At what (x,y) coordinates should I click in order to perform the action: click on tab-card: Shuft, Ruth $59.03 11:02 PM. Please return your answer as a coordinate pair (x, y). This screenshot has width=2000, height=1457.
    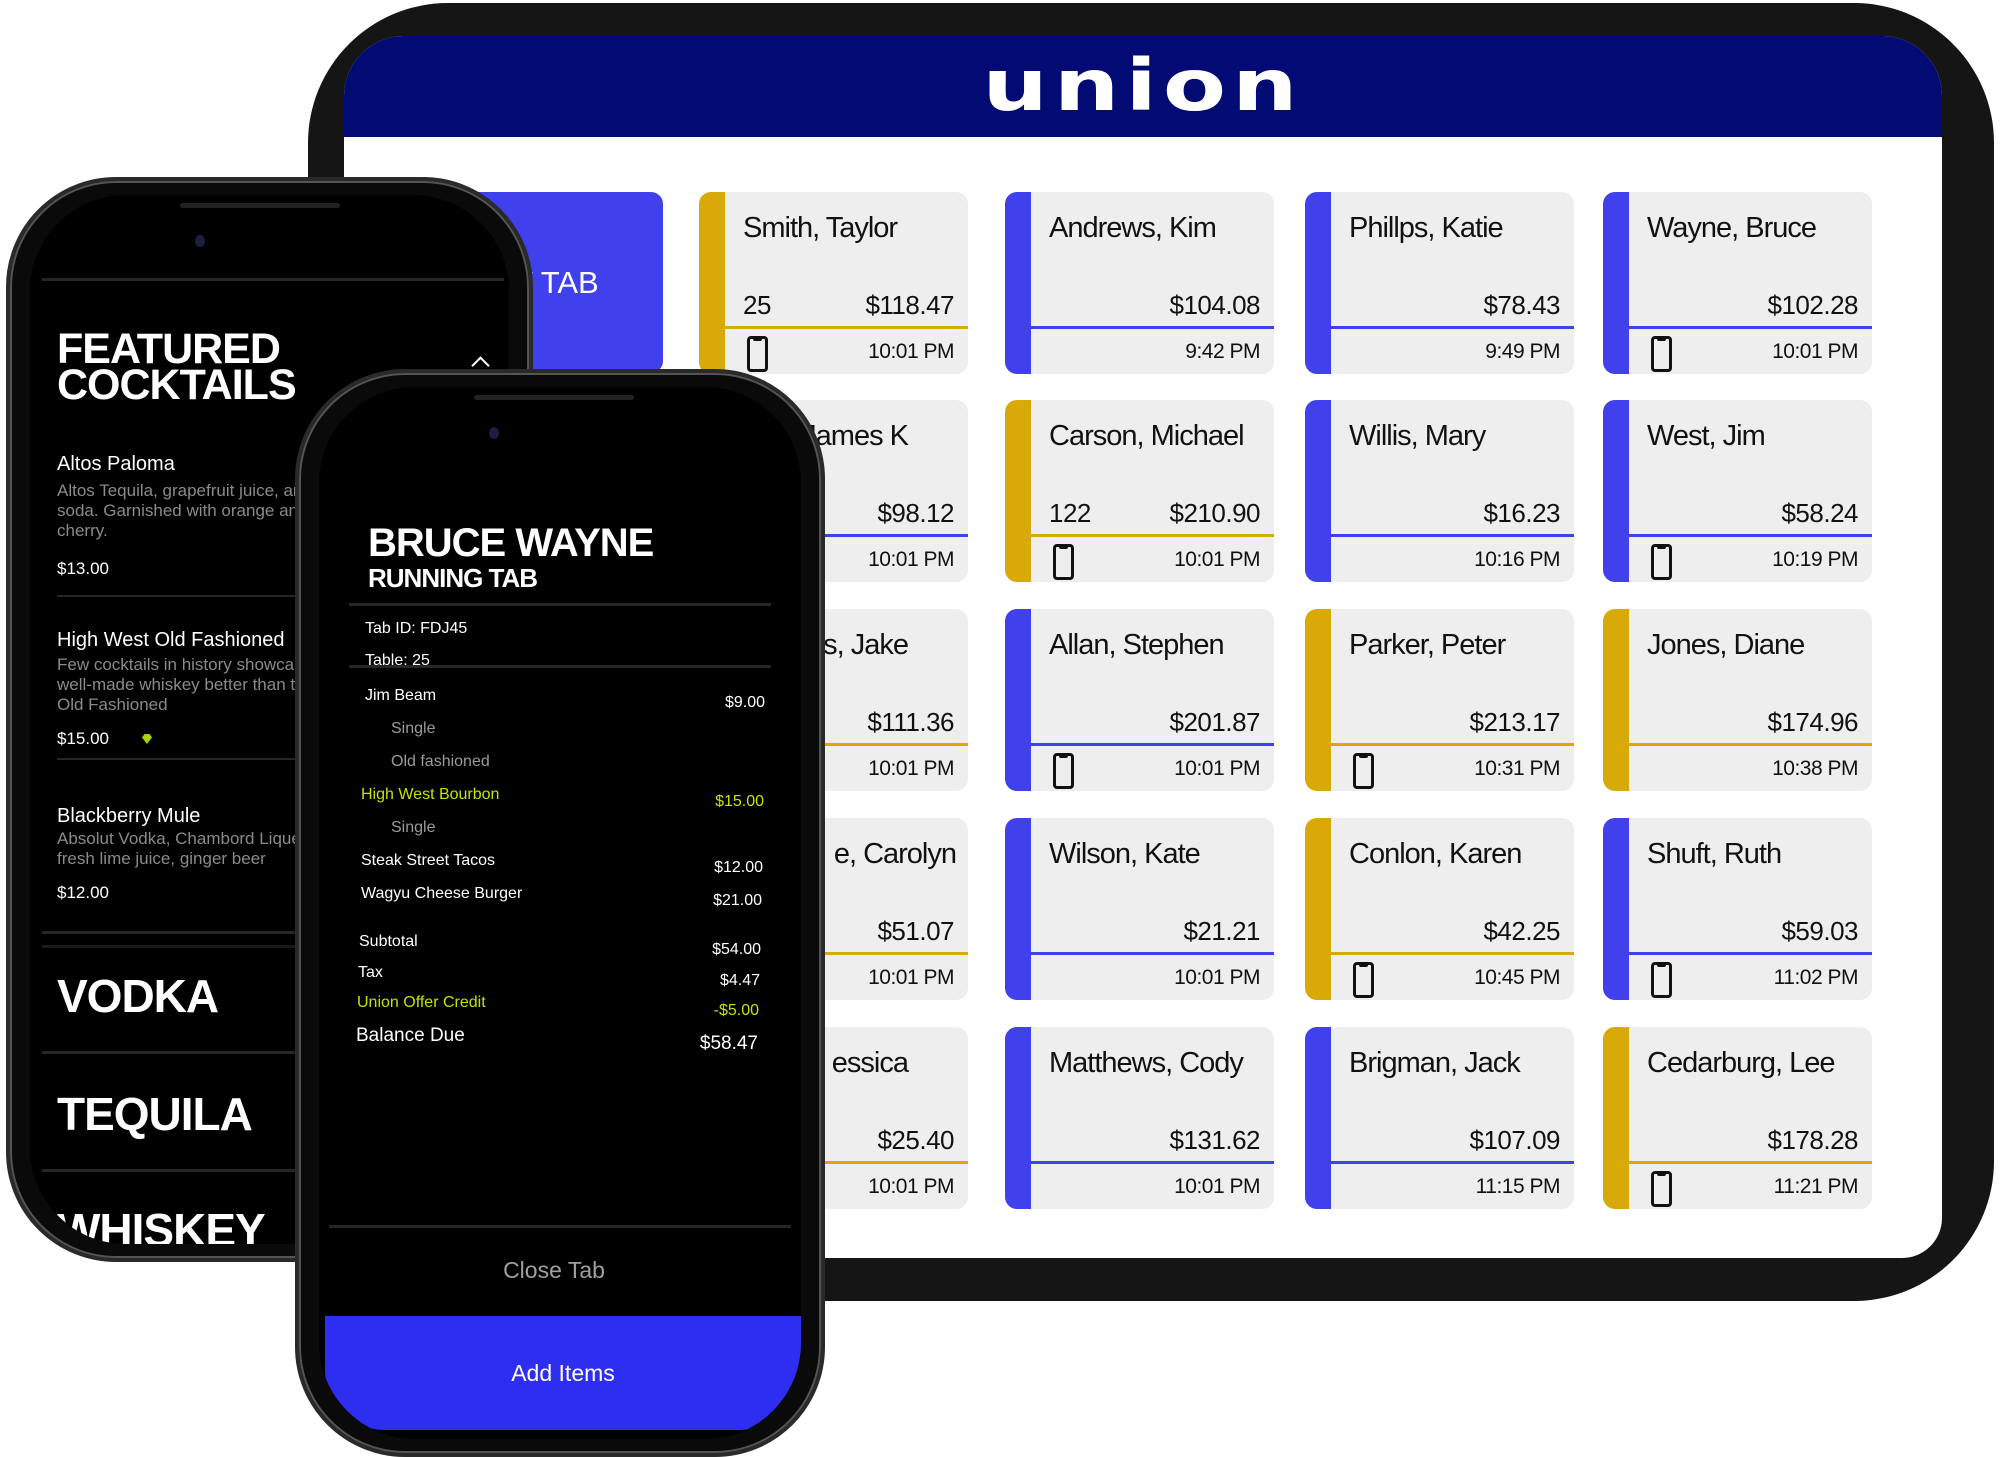
    Looking at the image, I should click on (1737, 909).